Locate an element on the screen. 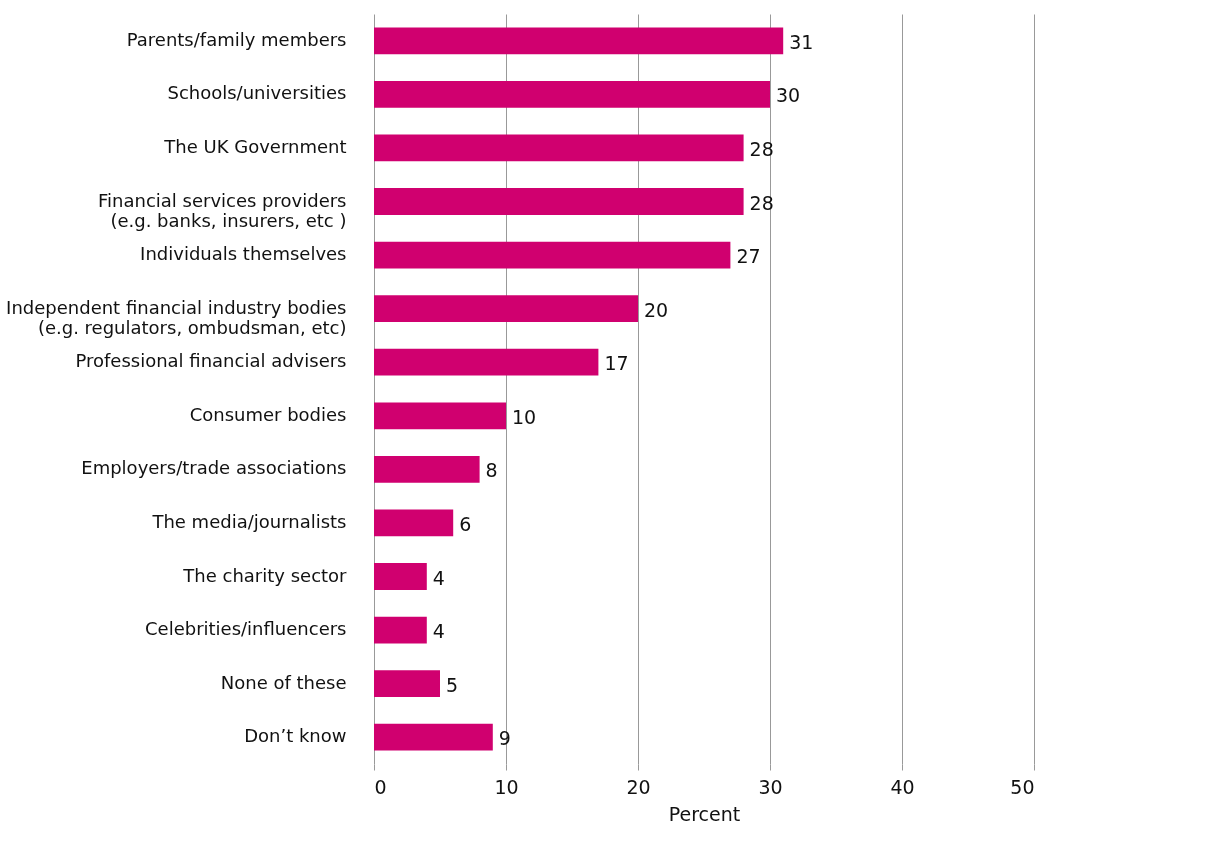  y-tick-label: Independent financial industry bodies (e.g. regulators, ombudsman, etc) is located at coordinates (176, 317).